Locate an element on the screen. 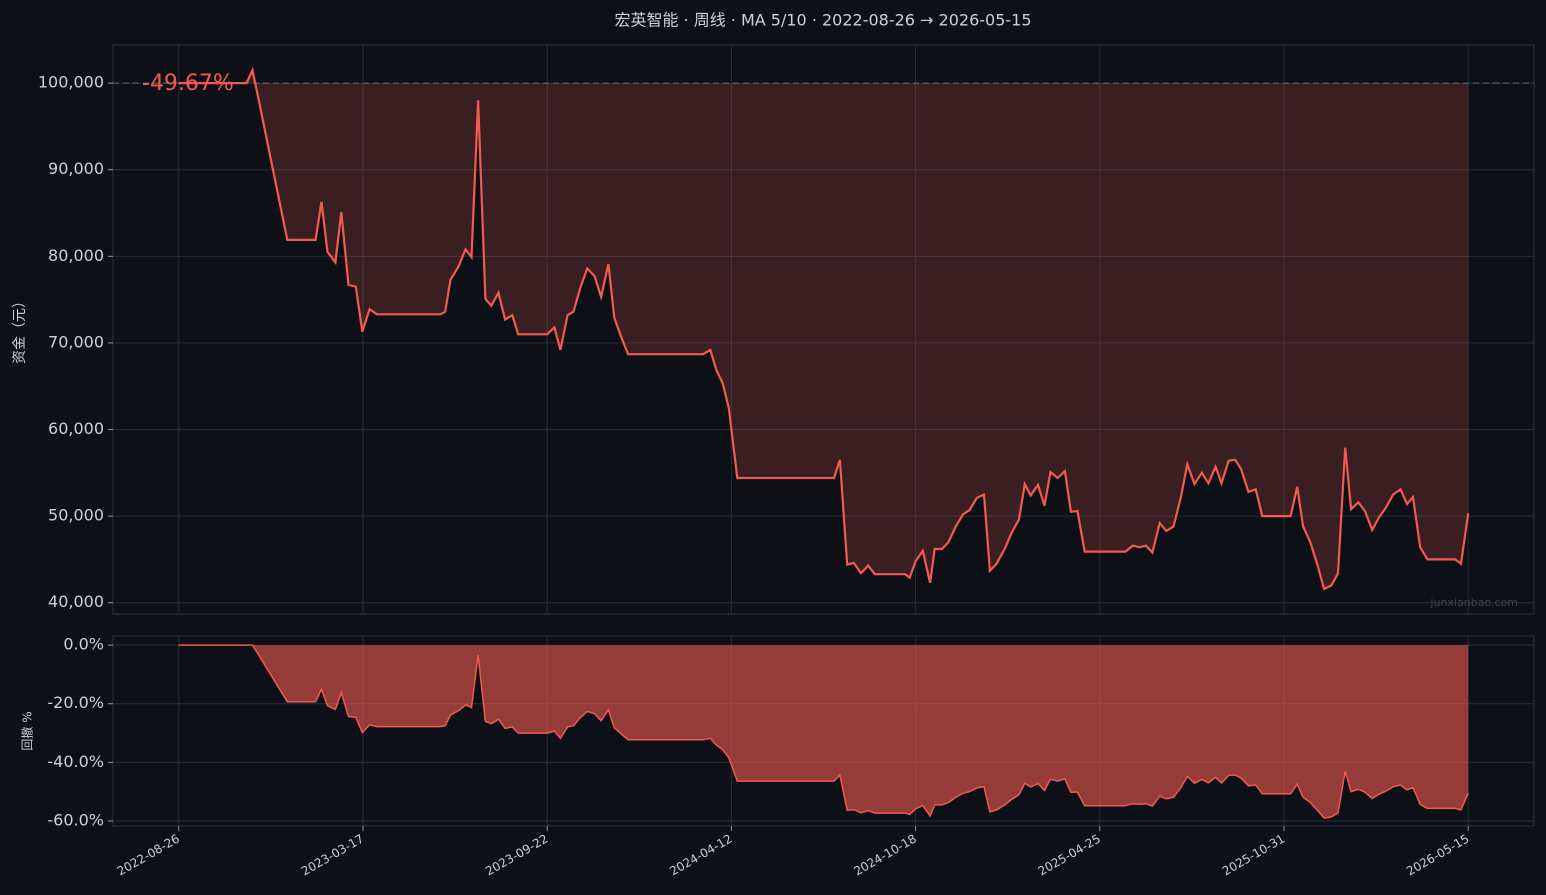 Image resolution: width=1546 pixels, height=895 pixels. y-tick-label: 40,000 is located at coordinates (76, 601).